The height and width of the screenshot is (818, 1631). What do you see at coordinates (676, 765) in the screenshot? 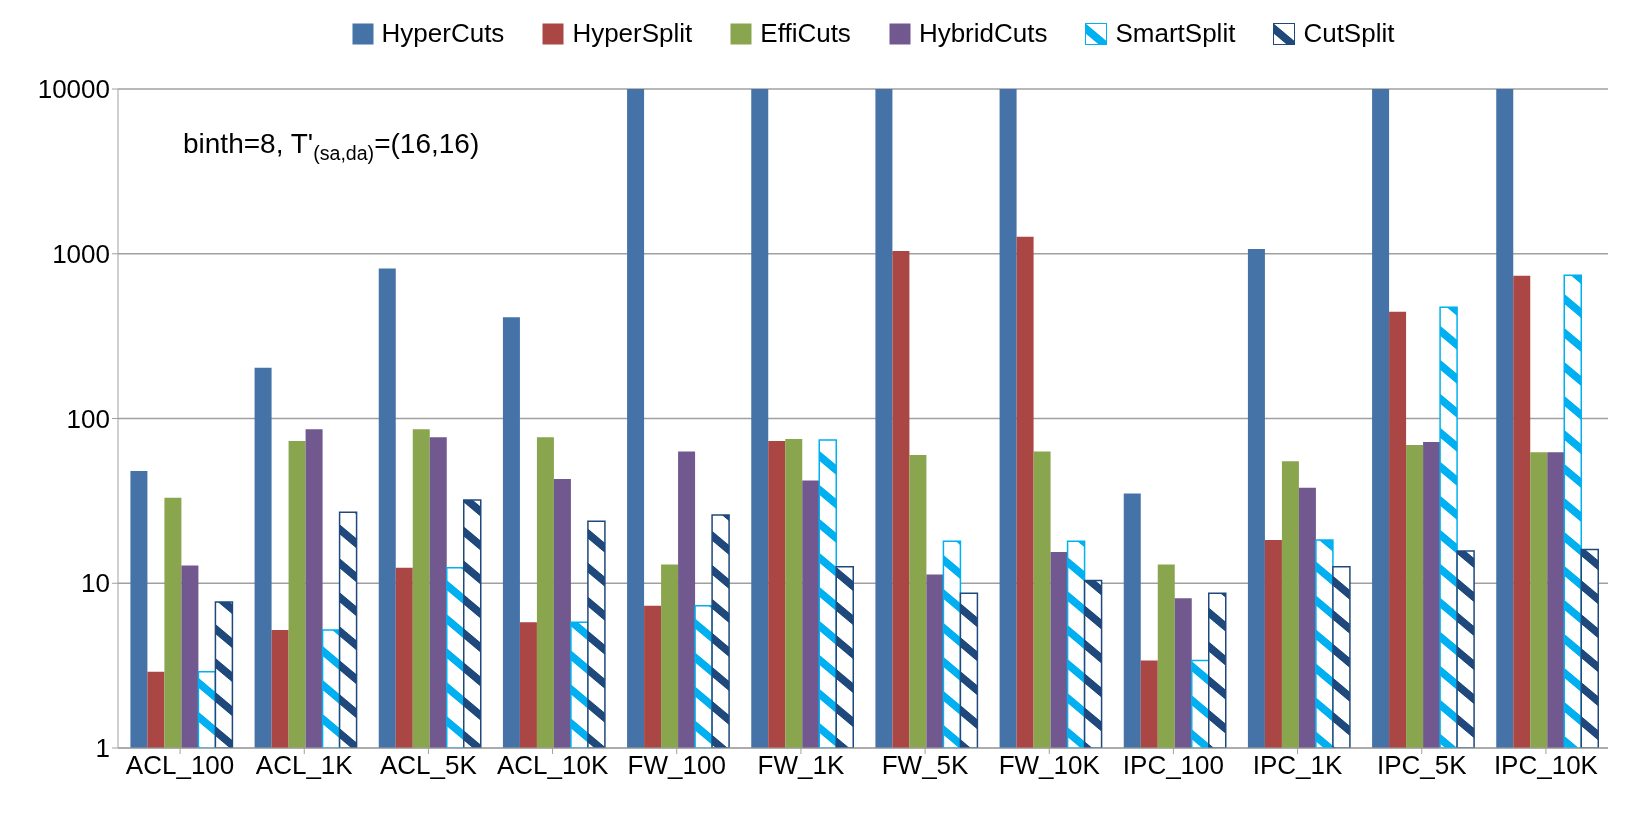
I see `x-tick-label: FW_100` at bounding box center [676, 765].